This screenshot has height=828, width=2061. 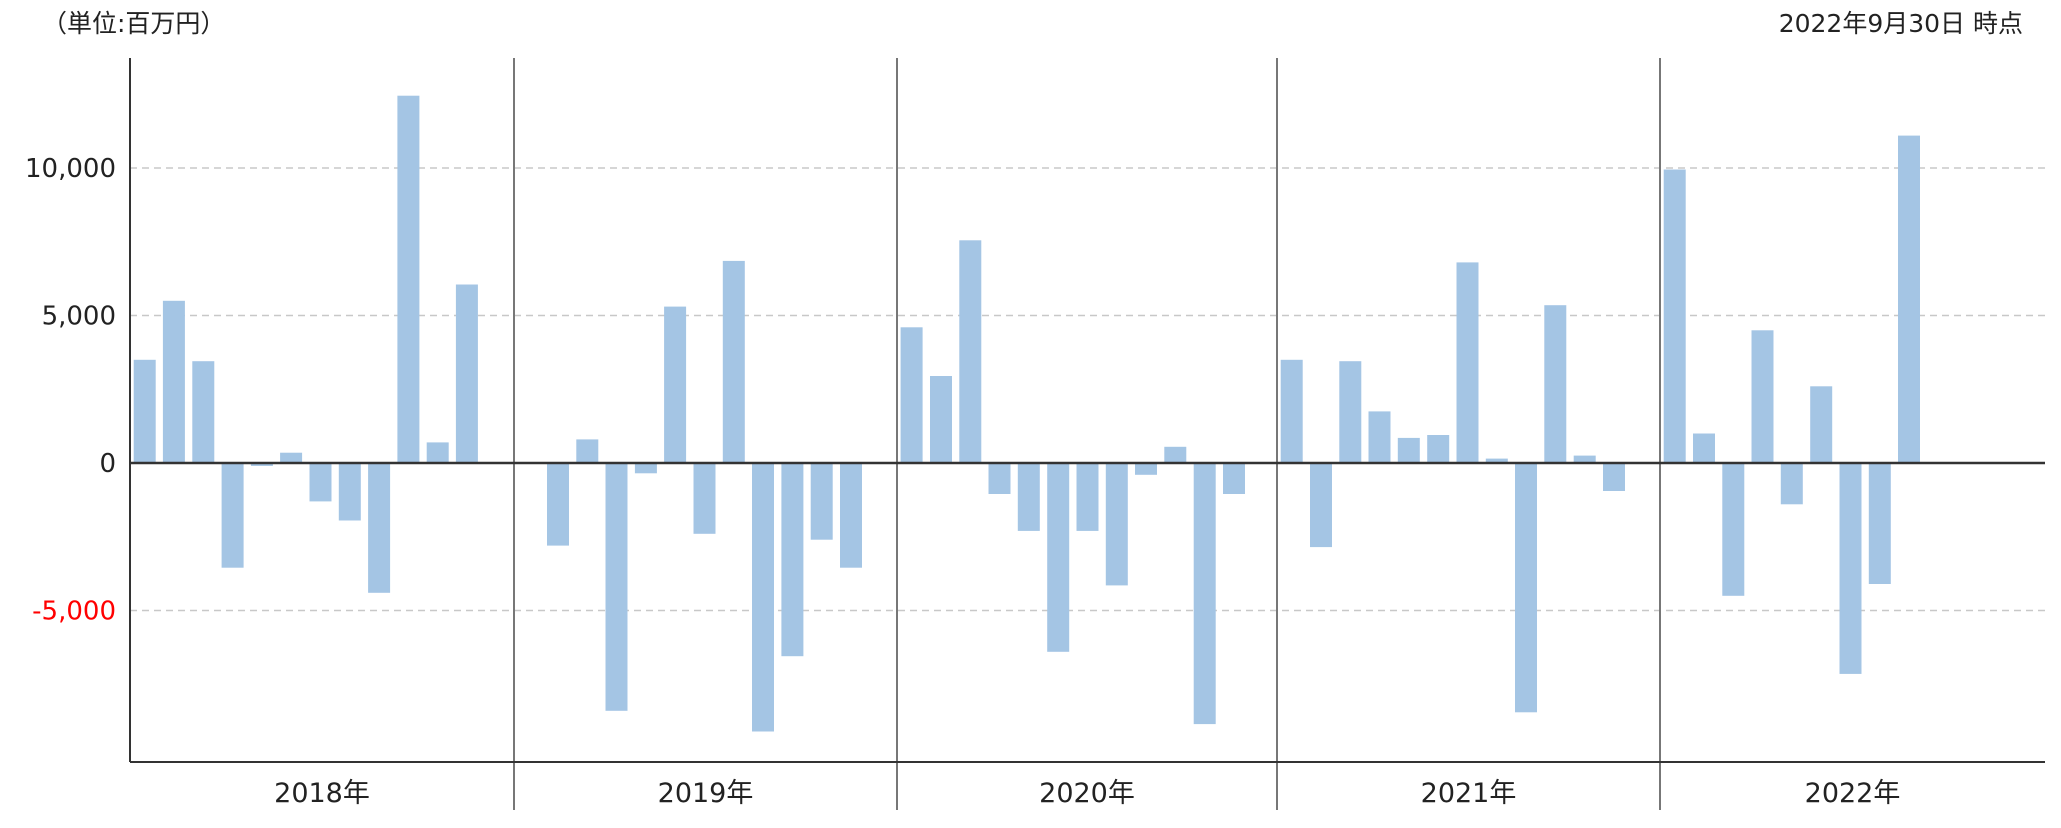 What do you see at coordinates (322, 793) in the screenshot?
I see `x-category-label: 2018年` at bounding box center [322, 793].